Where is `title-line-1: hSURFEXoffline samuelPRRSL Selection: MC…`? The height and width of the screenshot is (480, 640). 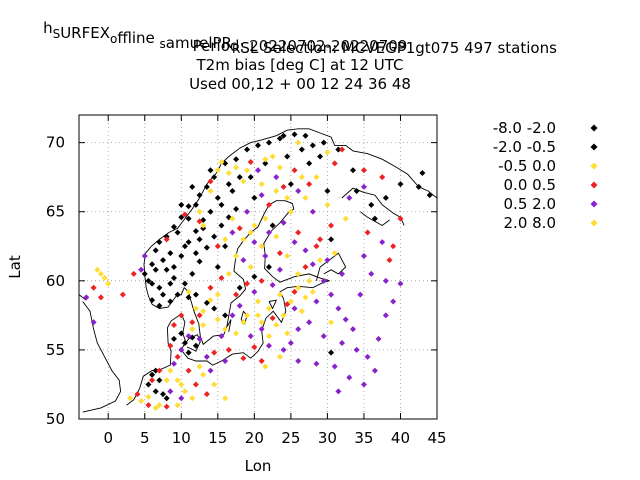 title-line-1: hSURFEXoffline samuelPRRSL Selection: MC… is located at coordinates (300, 38).